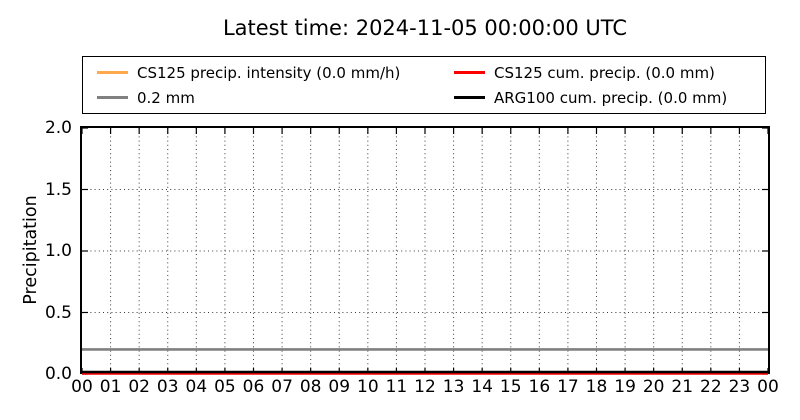 The height and width of the screenshot is (420, 800). What do you see at coordinates (282, 387) in the screenshot?
I see `x-tick-label: 07` at bounding box center [282, 387].